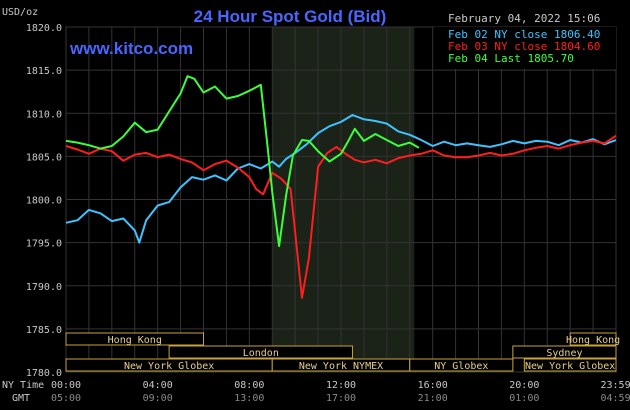  What do you see at coordinates (23, 385) in the screenshot?
I see `ny-time-axis-label: NY Time` at bounding box center [23, 385].